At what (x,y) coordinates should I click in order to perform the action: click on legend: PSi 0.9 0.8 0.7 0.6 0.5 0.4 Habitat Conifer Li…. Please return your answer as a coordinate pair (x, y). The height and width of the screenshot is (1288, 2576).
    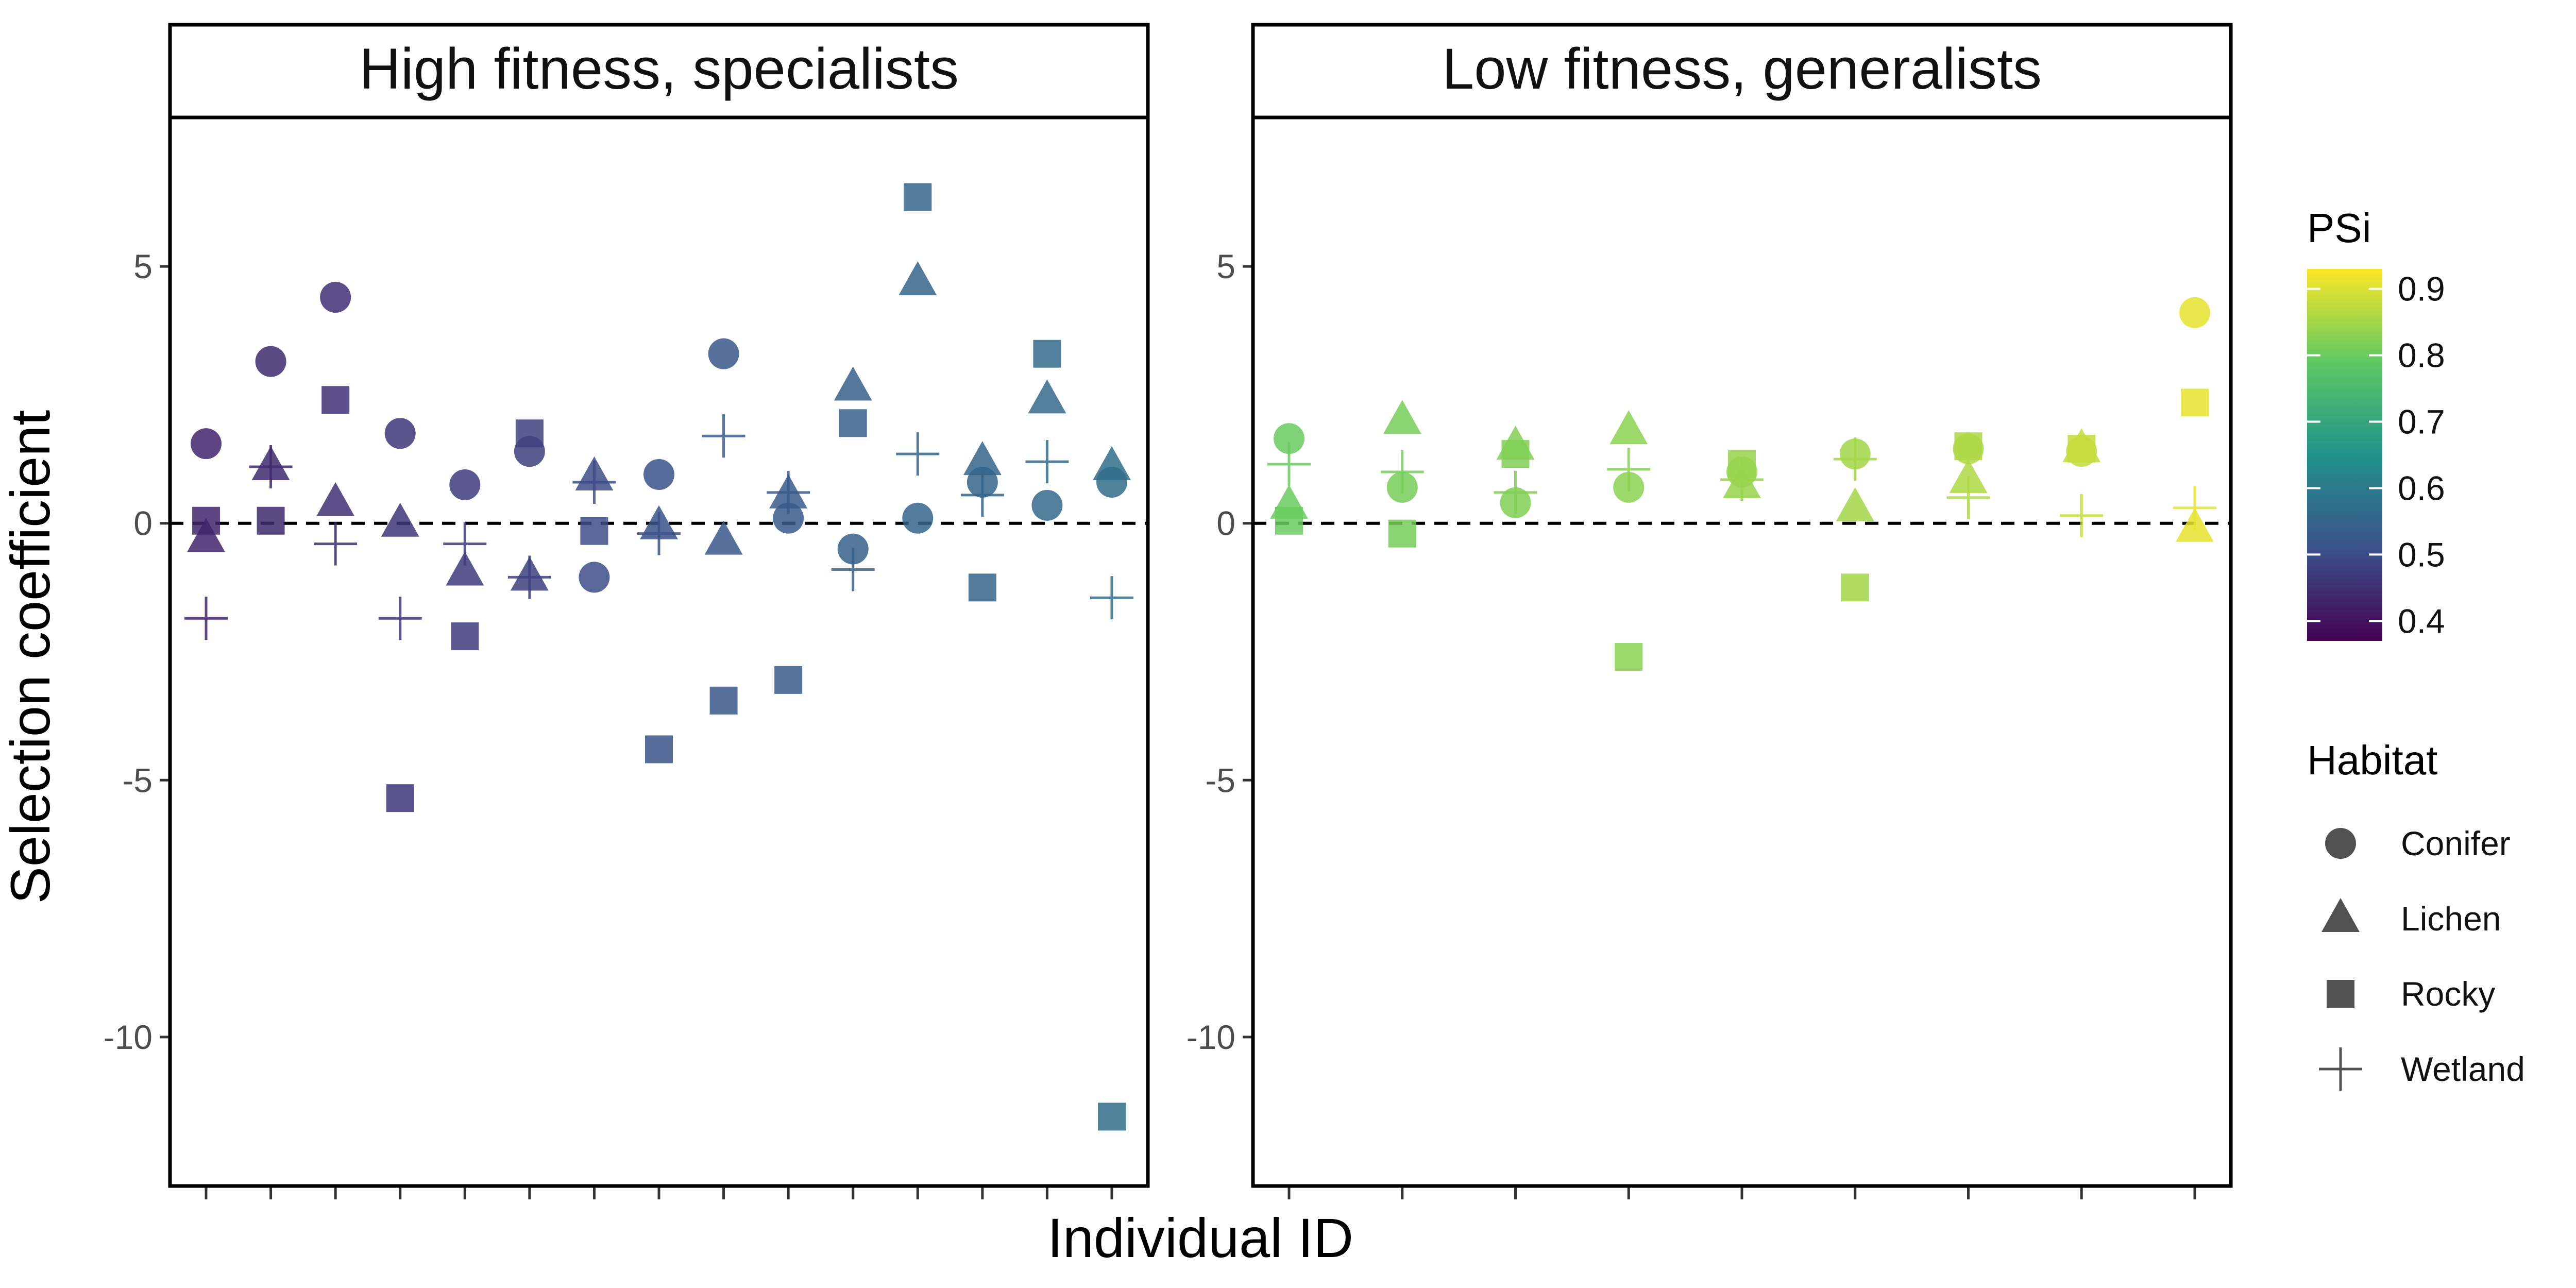
    Looking at the image, I should click on (2416, 648).